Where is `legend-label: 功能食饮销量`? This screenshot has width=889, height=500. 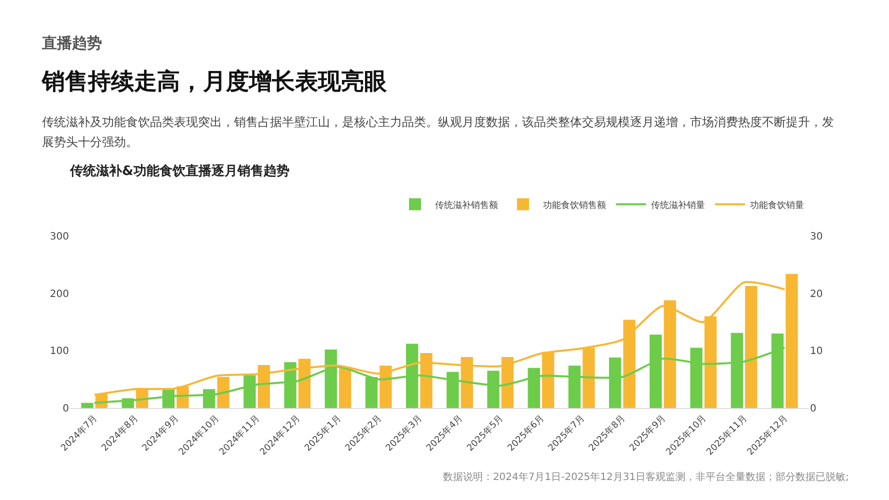
legend-label: 功能食饮销量 is located at coordinates (777, 205).